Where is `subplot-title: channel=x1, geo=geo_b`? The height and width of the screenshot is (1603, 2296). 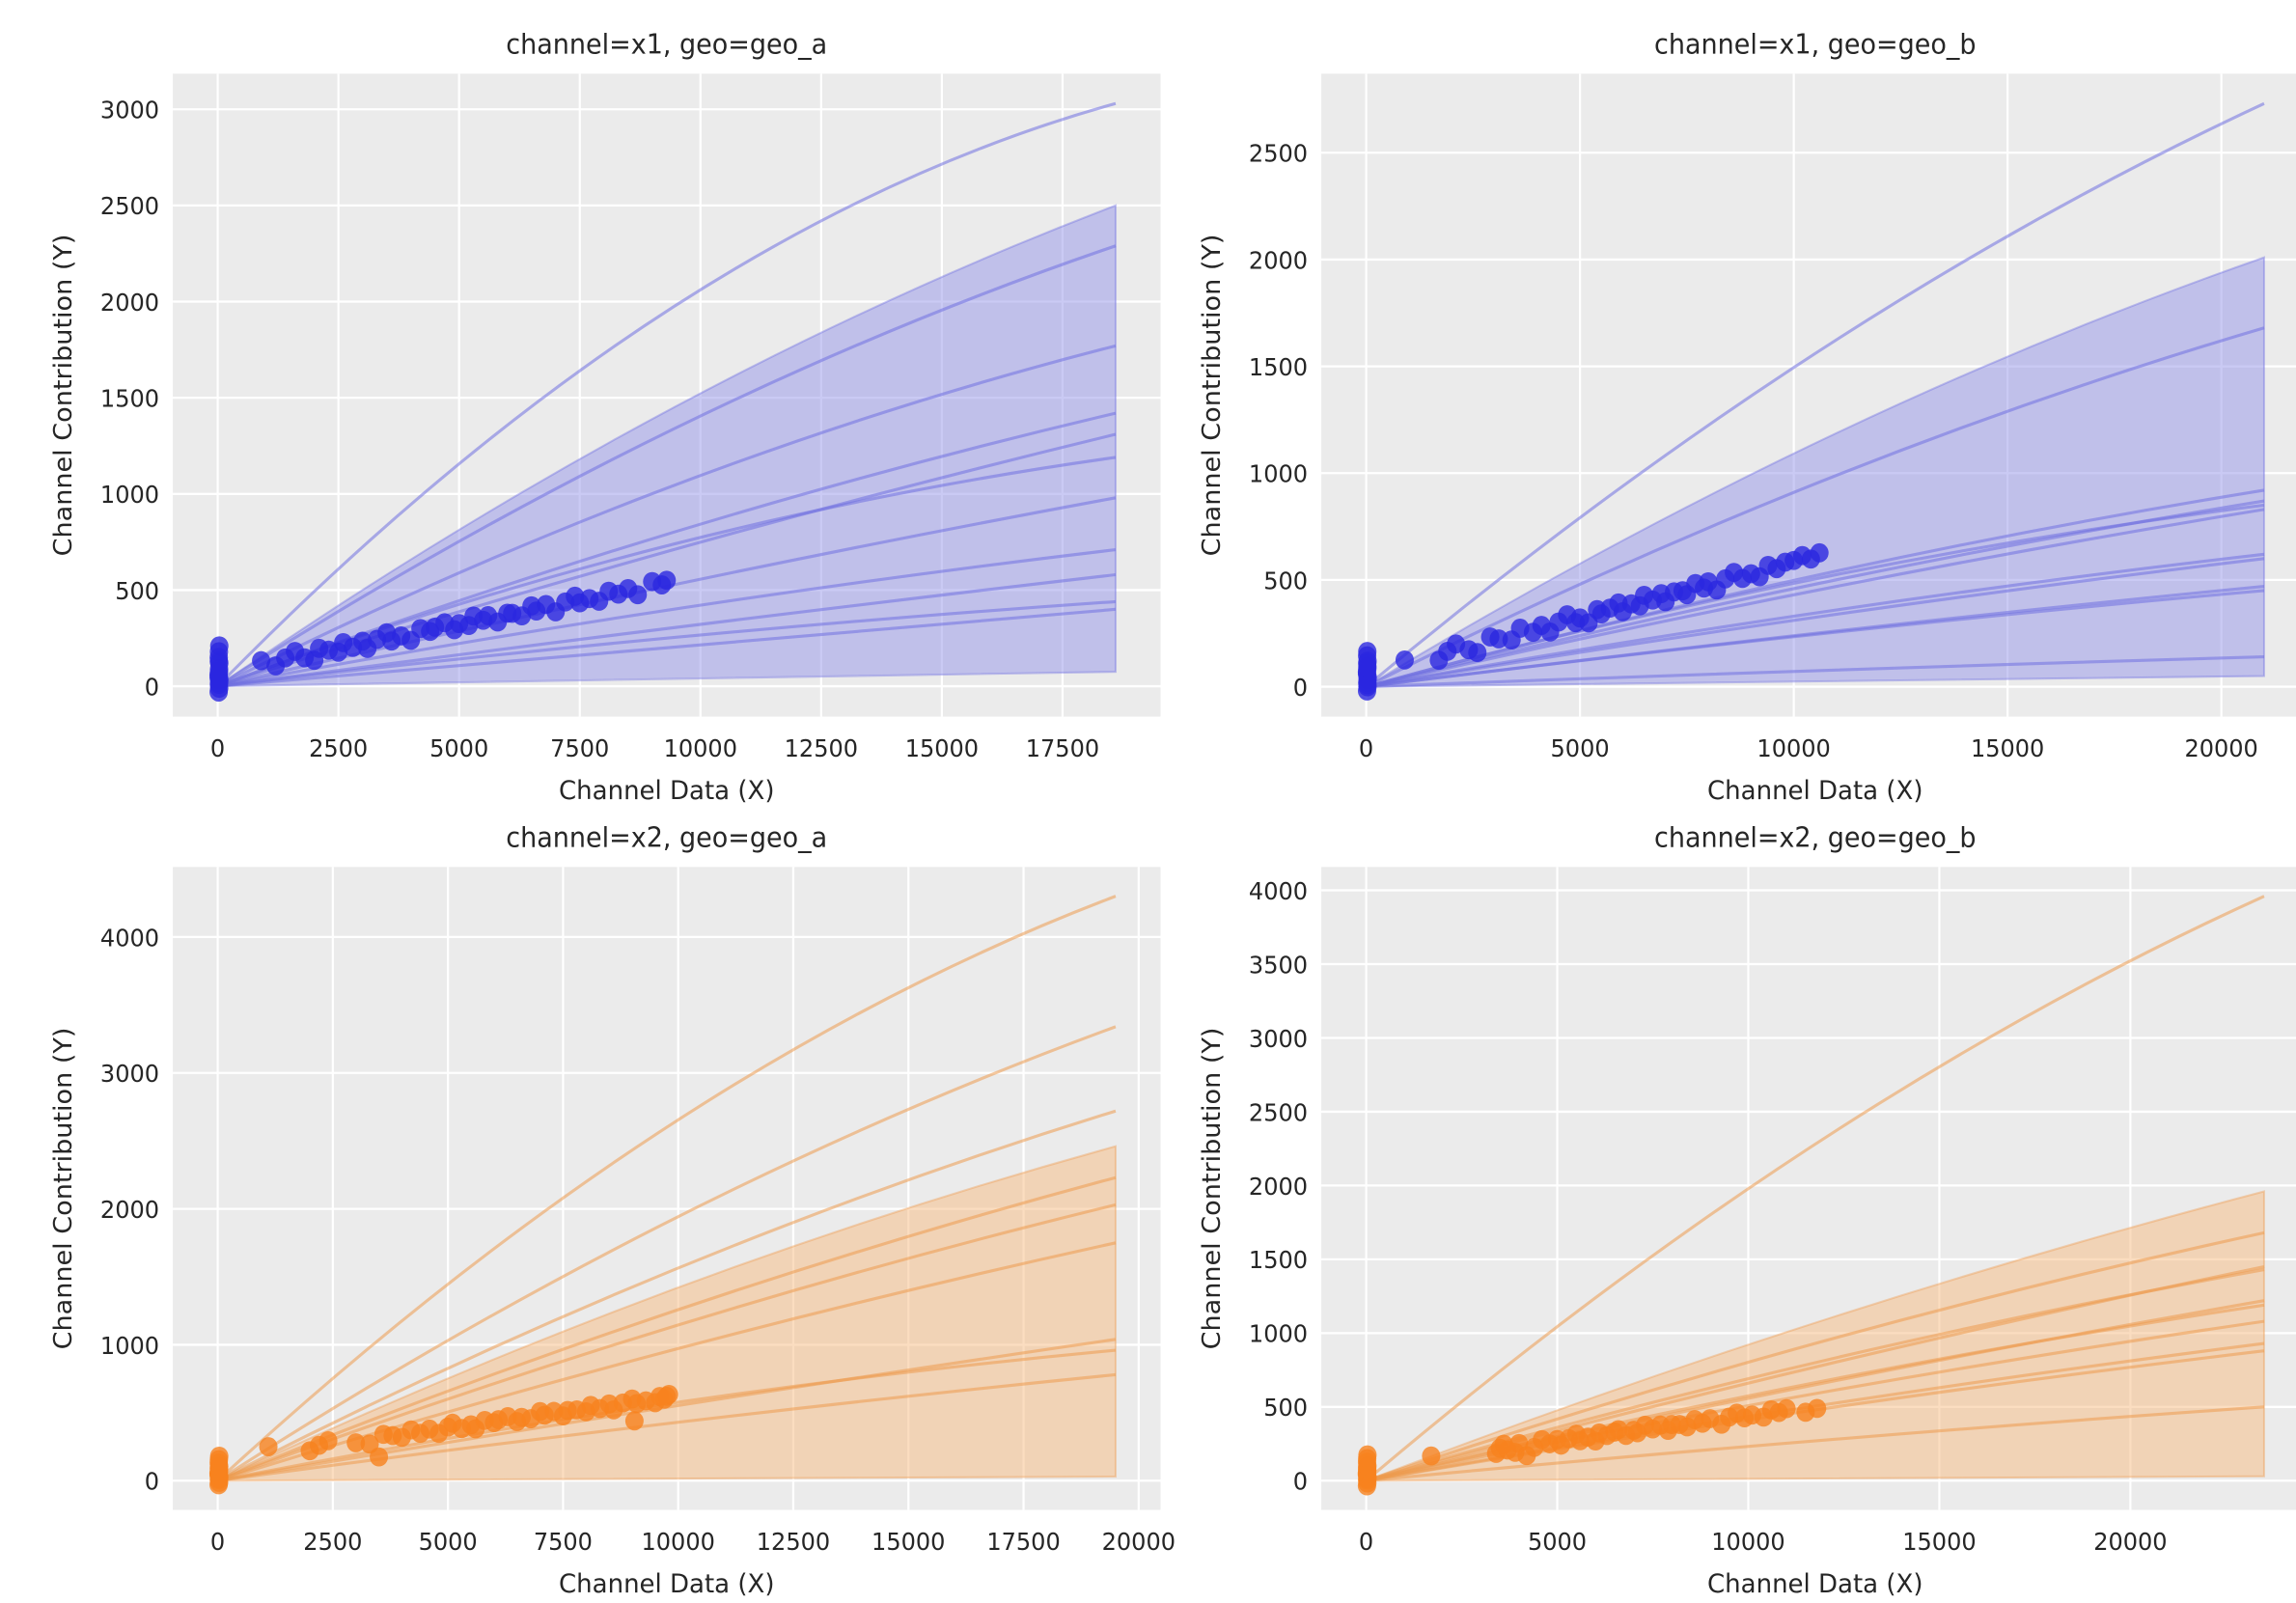 subplot-title: channel=x1, geo=geo_b is located at coordinates (1815, 45).